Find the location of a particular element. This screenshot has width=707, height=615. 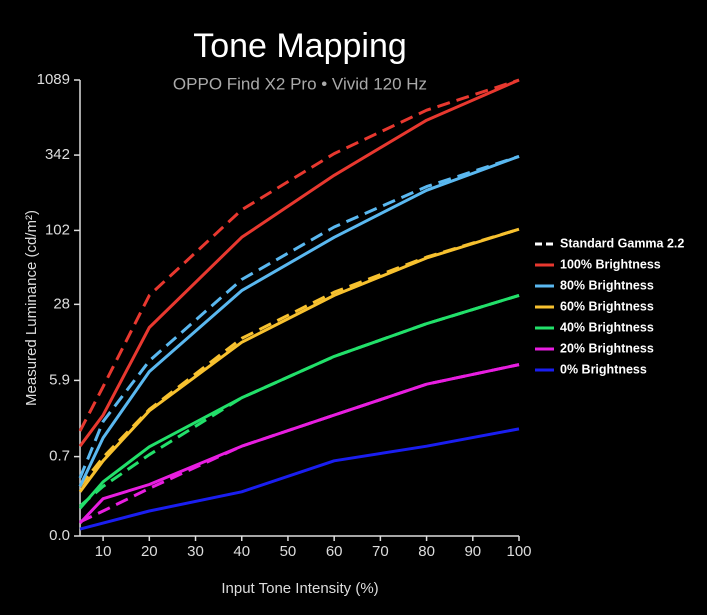

legend-label: 20% Brightness is located at coordinates (607, 348).